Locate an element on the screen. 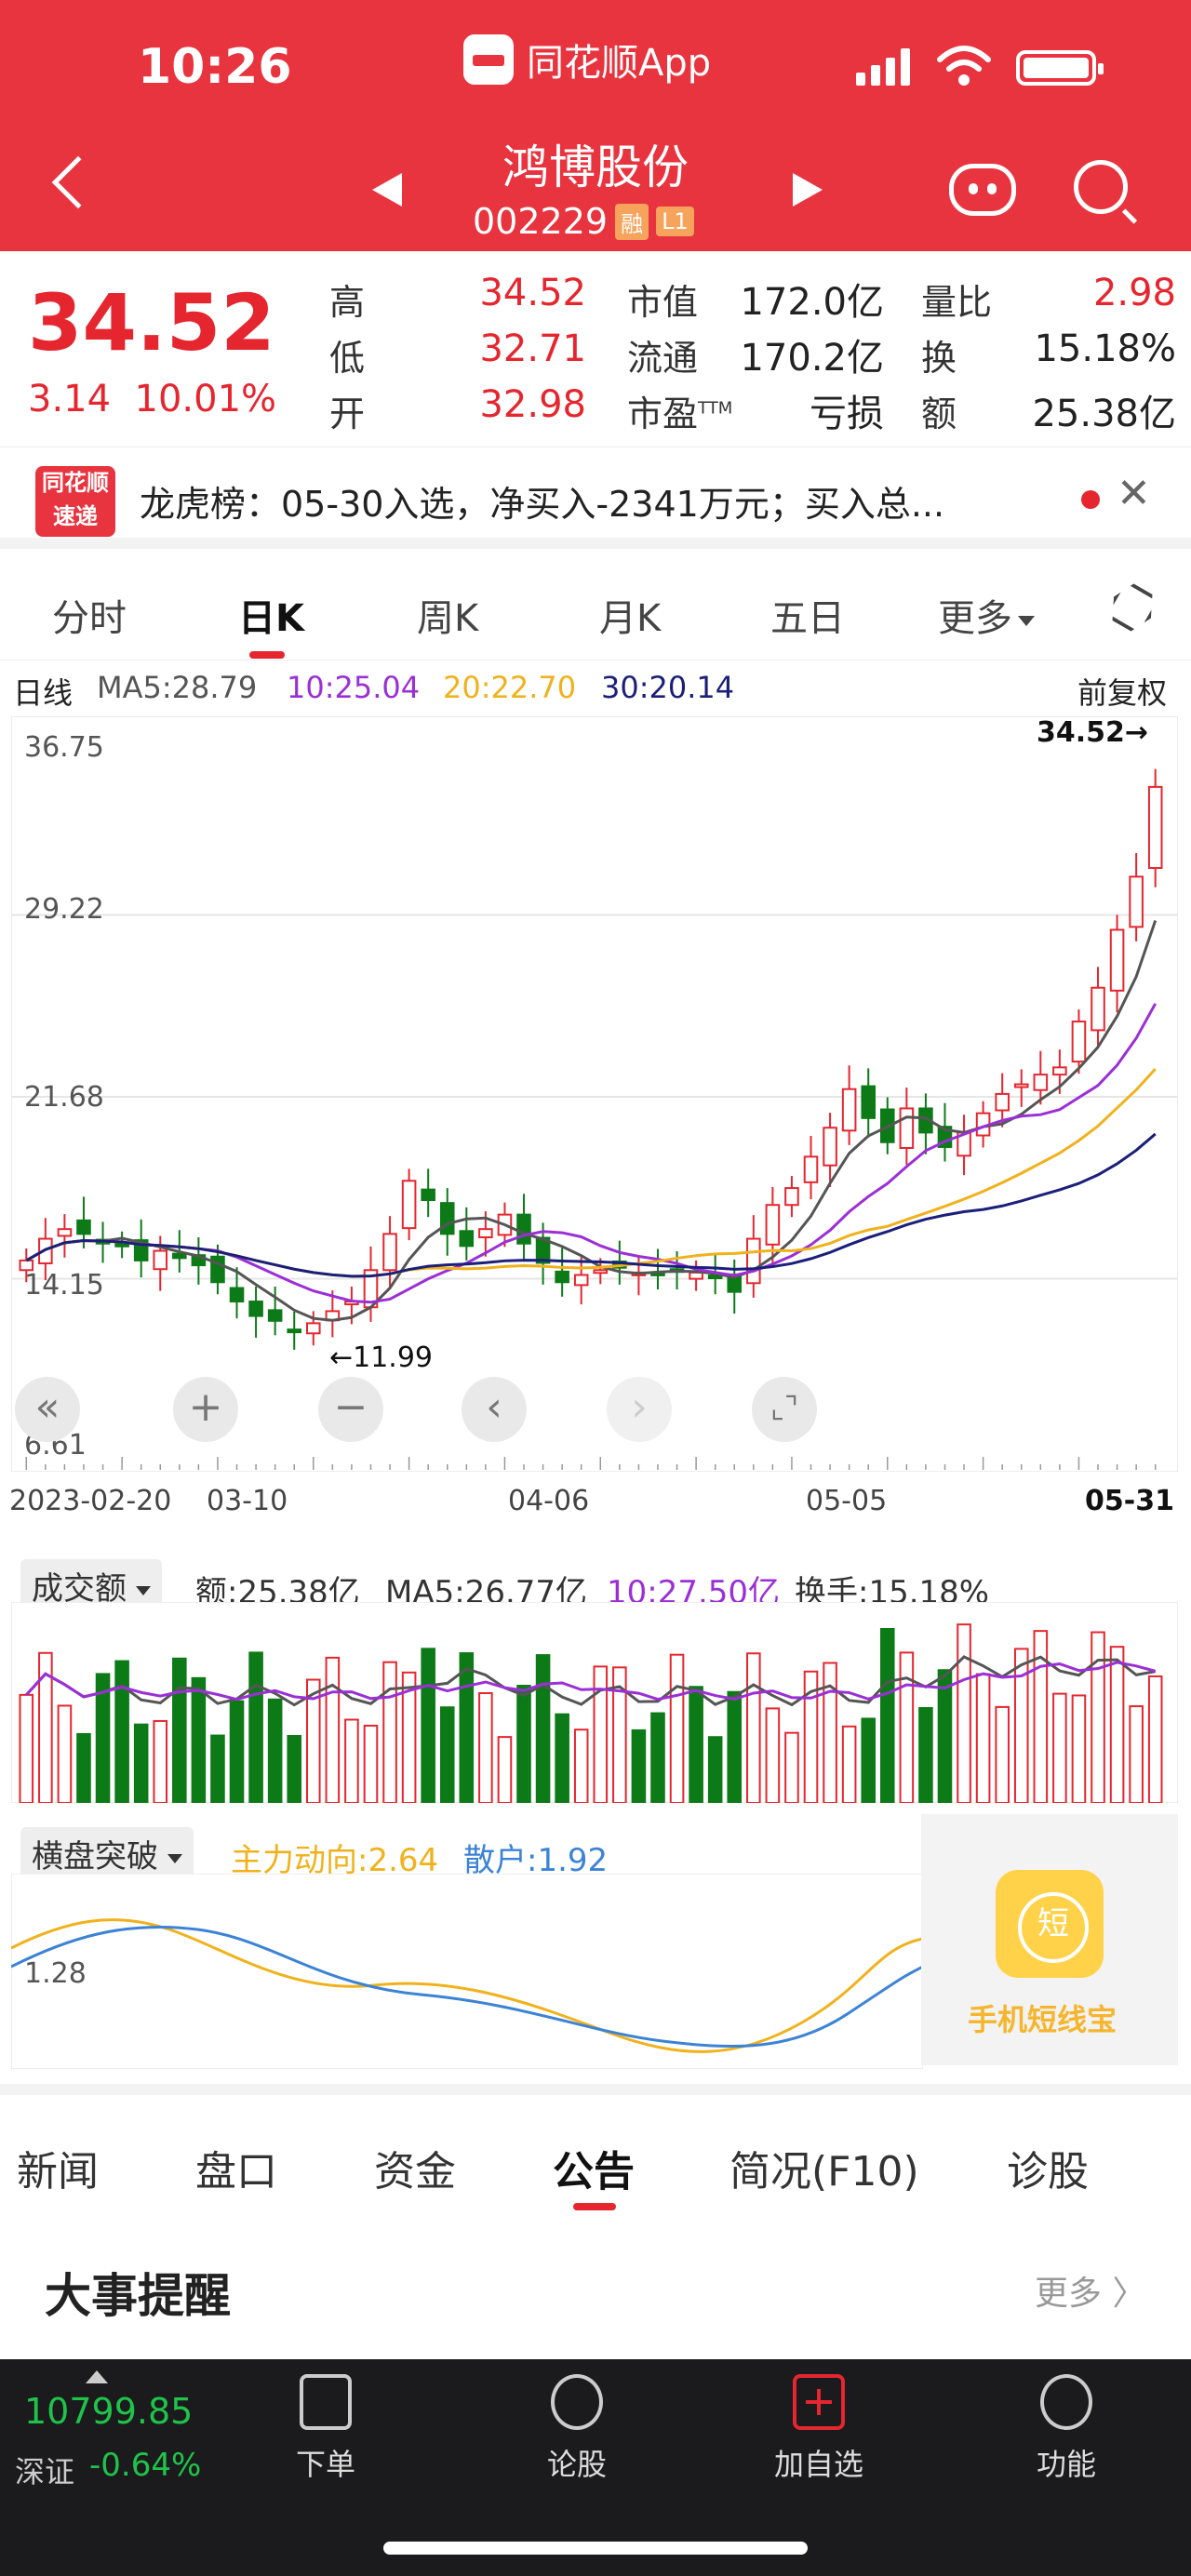  tab-diagnosis: 诊股 is located at coordinates (1048, 2172).